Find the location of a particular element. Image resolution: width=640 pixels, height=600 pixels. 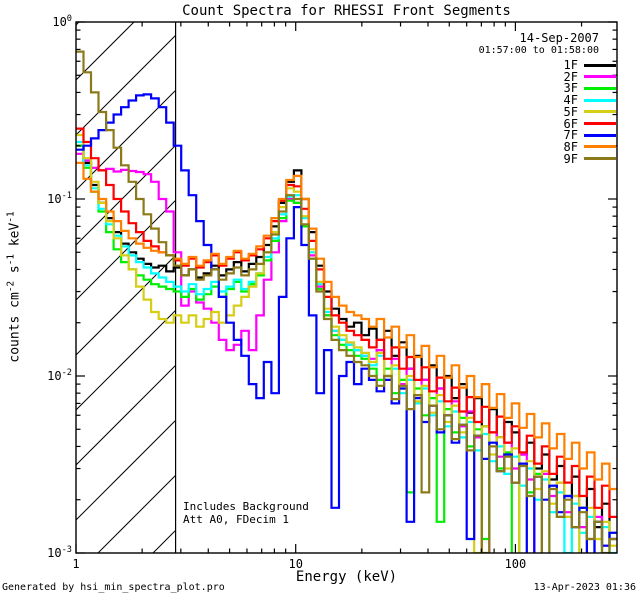

legend-label: 1F is located at coordinates (570, 65).